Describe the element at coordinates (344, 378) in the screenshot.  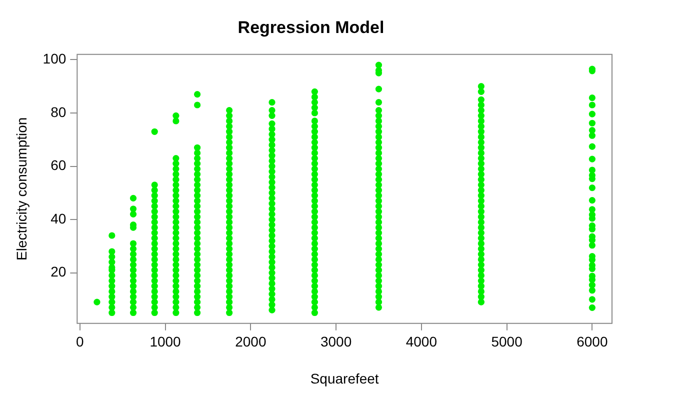
I see `x-axis-title: Squarefeet` at that location.